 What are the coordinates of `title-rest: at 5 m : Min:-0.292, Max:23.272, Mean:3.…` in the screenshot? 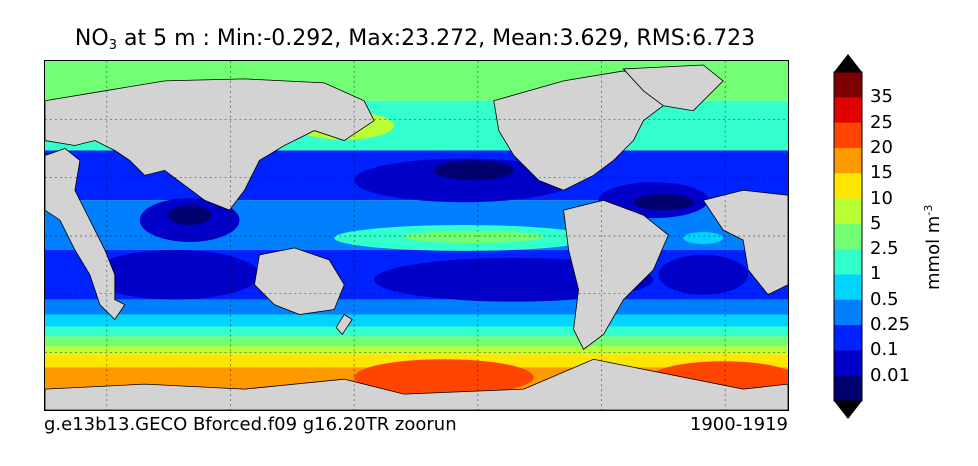 It's located at (436, 38).